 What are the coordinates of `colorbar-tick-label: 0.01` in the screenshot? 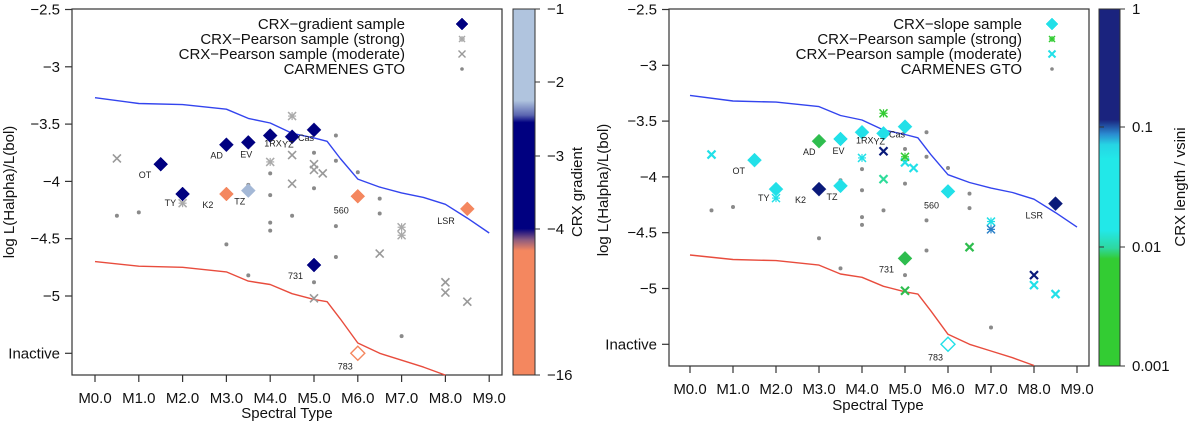 It's located at (1146, 247).